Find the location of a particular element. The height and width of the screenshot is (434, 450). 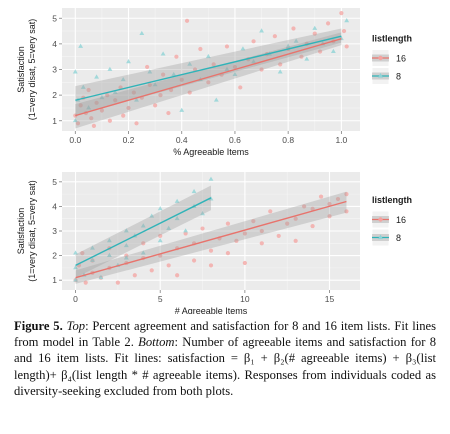

top-y-axis-title: Satisfaction is located at coordinates (21, 69).